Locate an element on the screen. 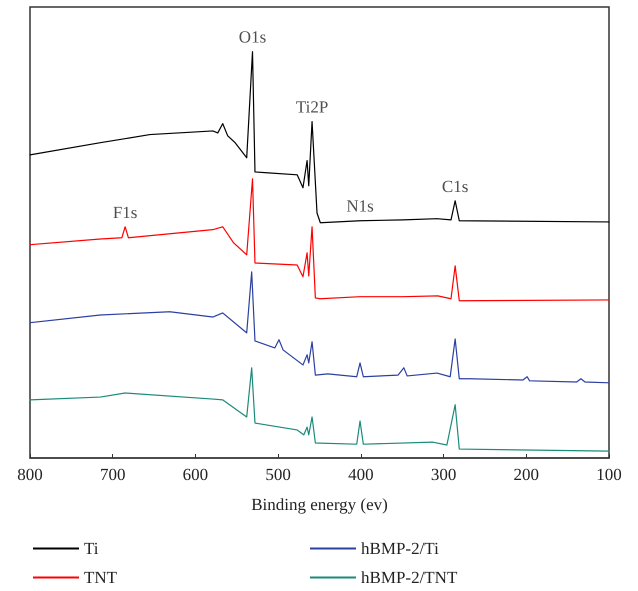 This screenshot has height=591, width=638. legend-label: hBMP-2/Ti is located at coordinates (400, 548).